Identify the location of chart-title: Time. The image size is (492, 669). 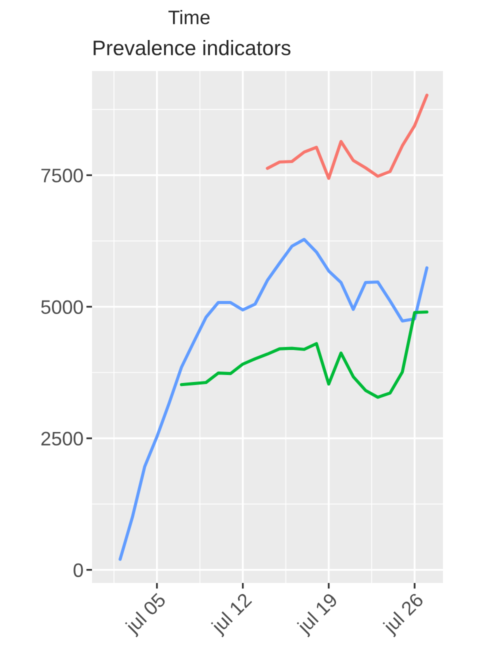
(189, 17).